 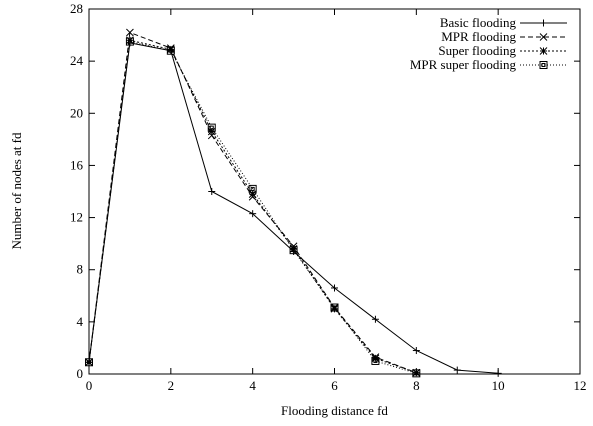 I want to click on legend-label: Super flooding, so click(x=477, y=50).